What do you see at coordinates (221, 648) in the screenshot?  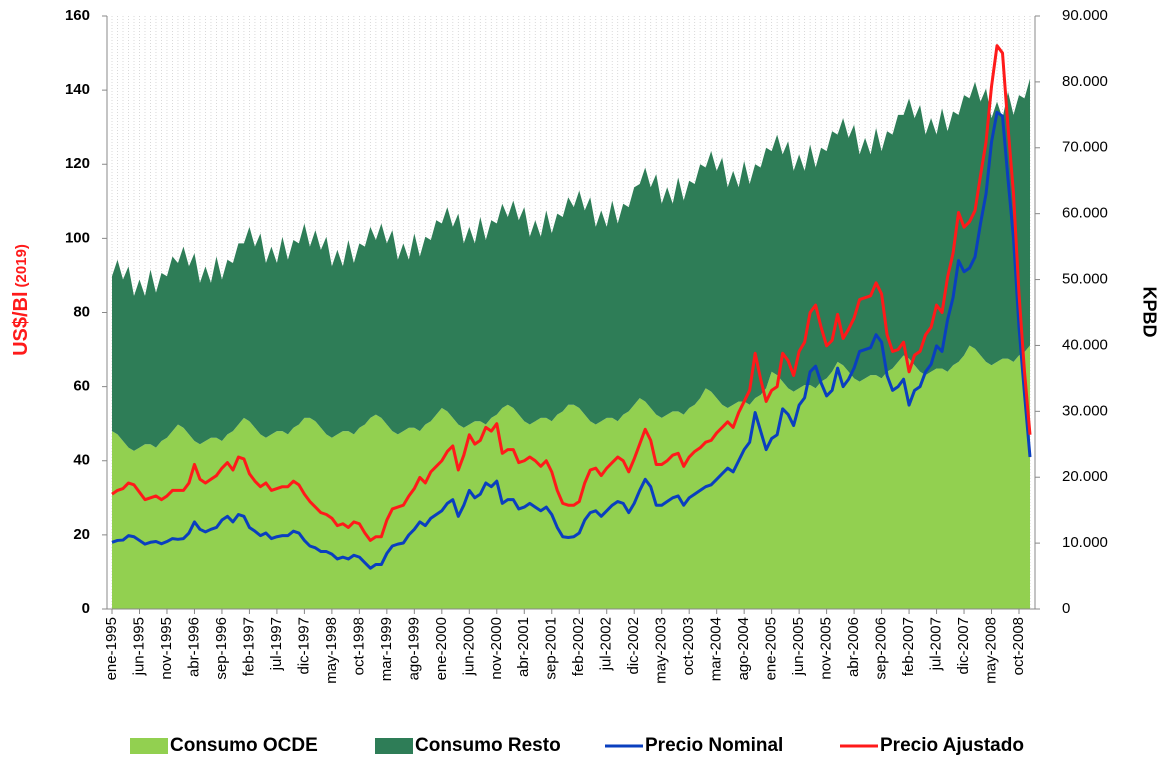 I see `x-tick-label: sep-1996` at bounding box center [221, 648].